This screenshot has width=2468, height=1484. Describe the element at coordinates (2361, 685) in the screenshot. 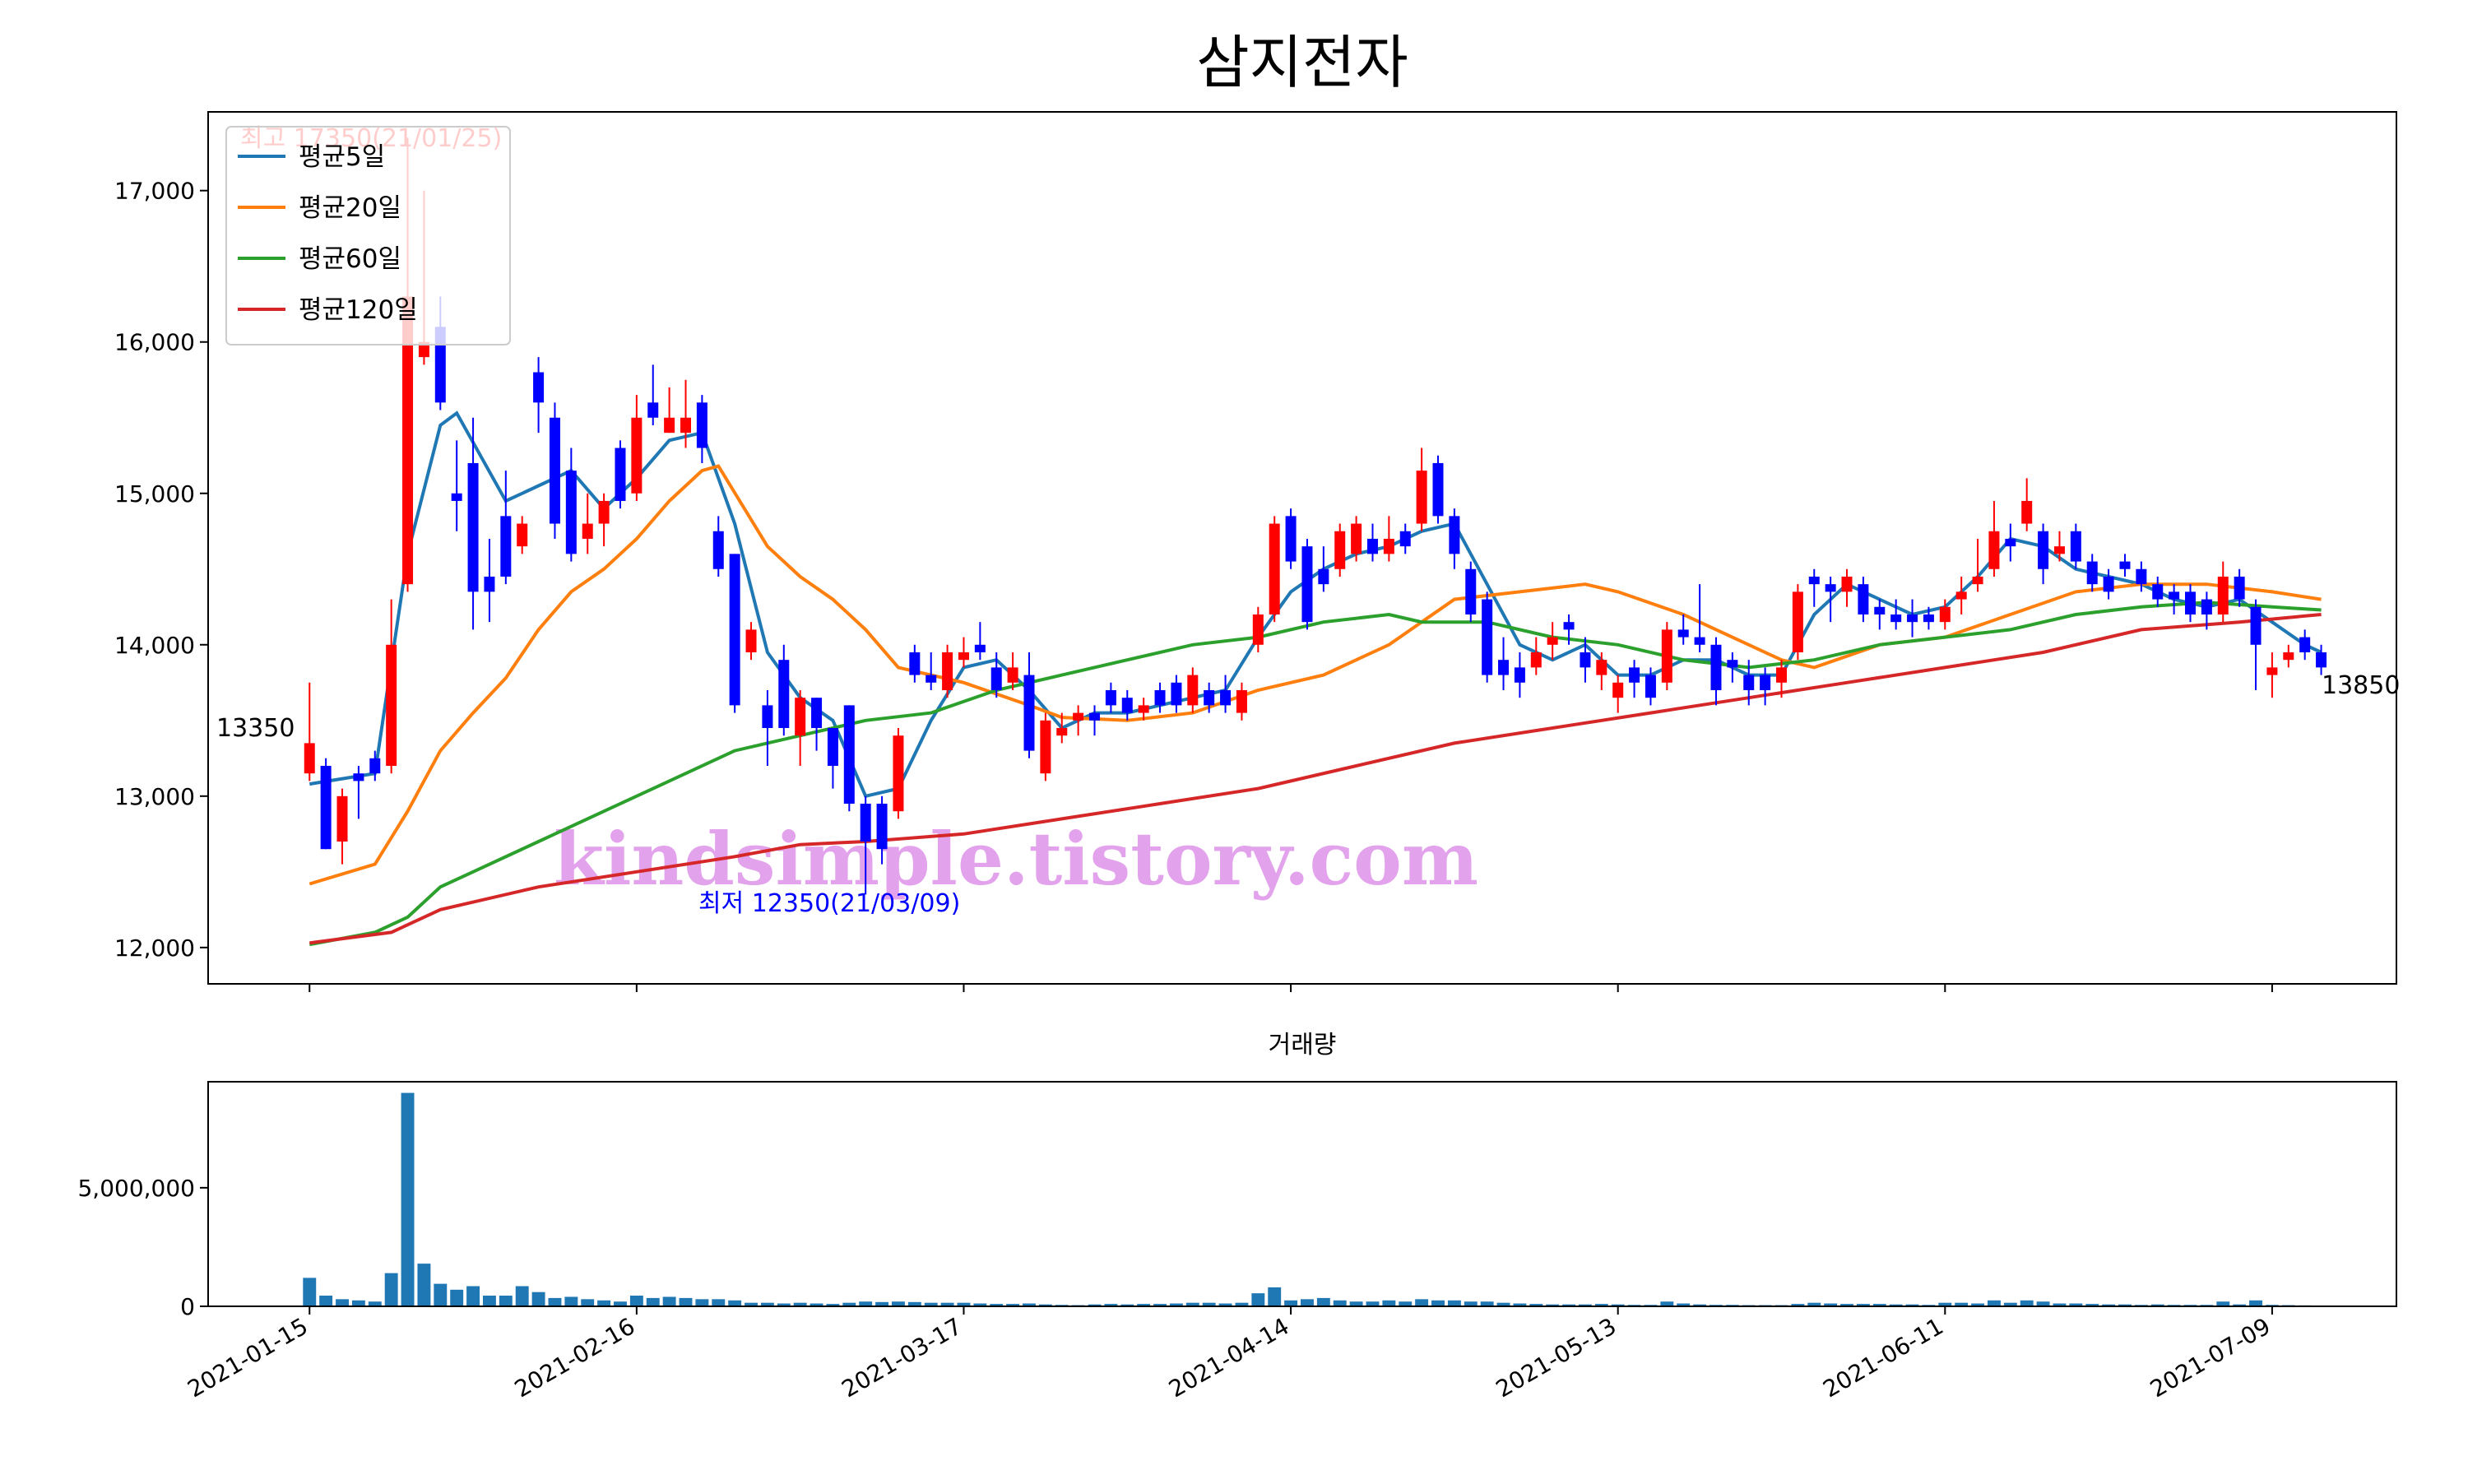

I see `annotation: 13850` at that location.